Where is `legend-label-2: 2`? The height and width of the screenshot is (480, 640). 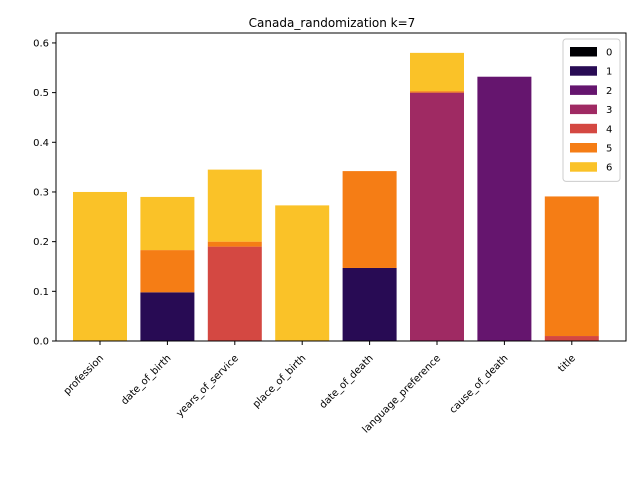 legend-label-2: 2 is located at coordinates (609, 91).